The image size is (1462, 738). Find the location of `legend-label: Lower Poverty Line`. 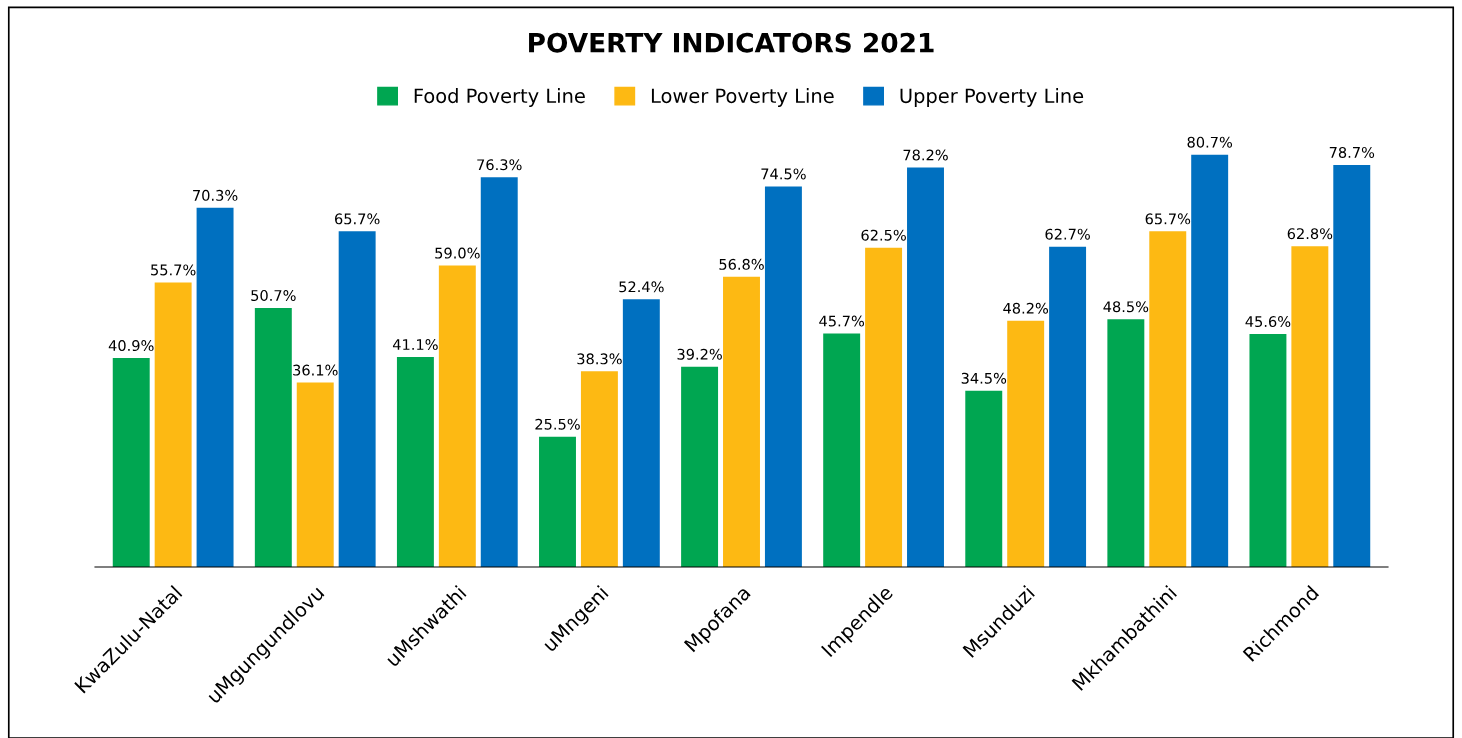

legend-label: Lower Poverty Line is located at coordinates (742, 97).